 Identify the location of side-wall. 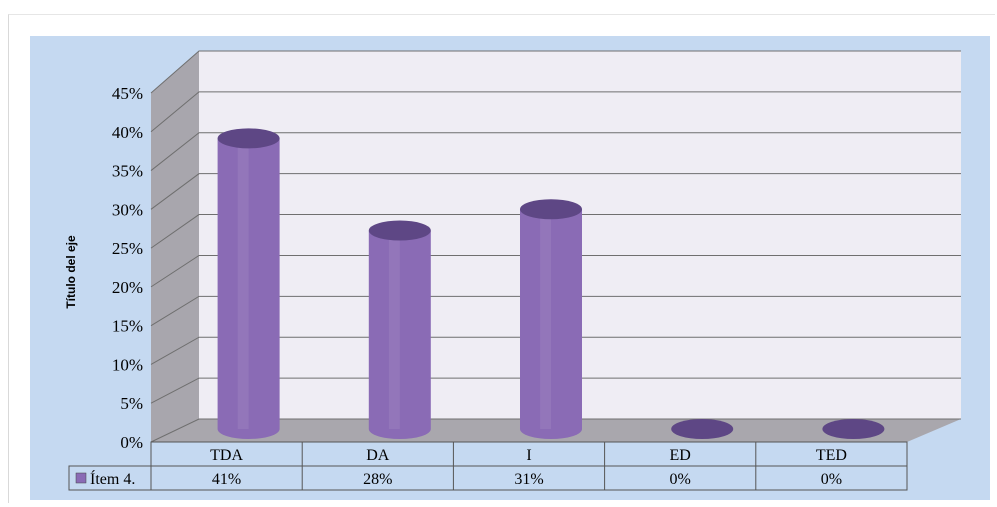
(175, 246).